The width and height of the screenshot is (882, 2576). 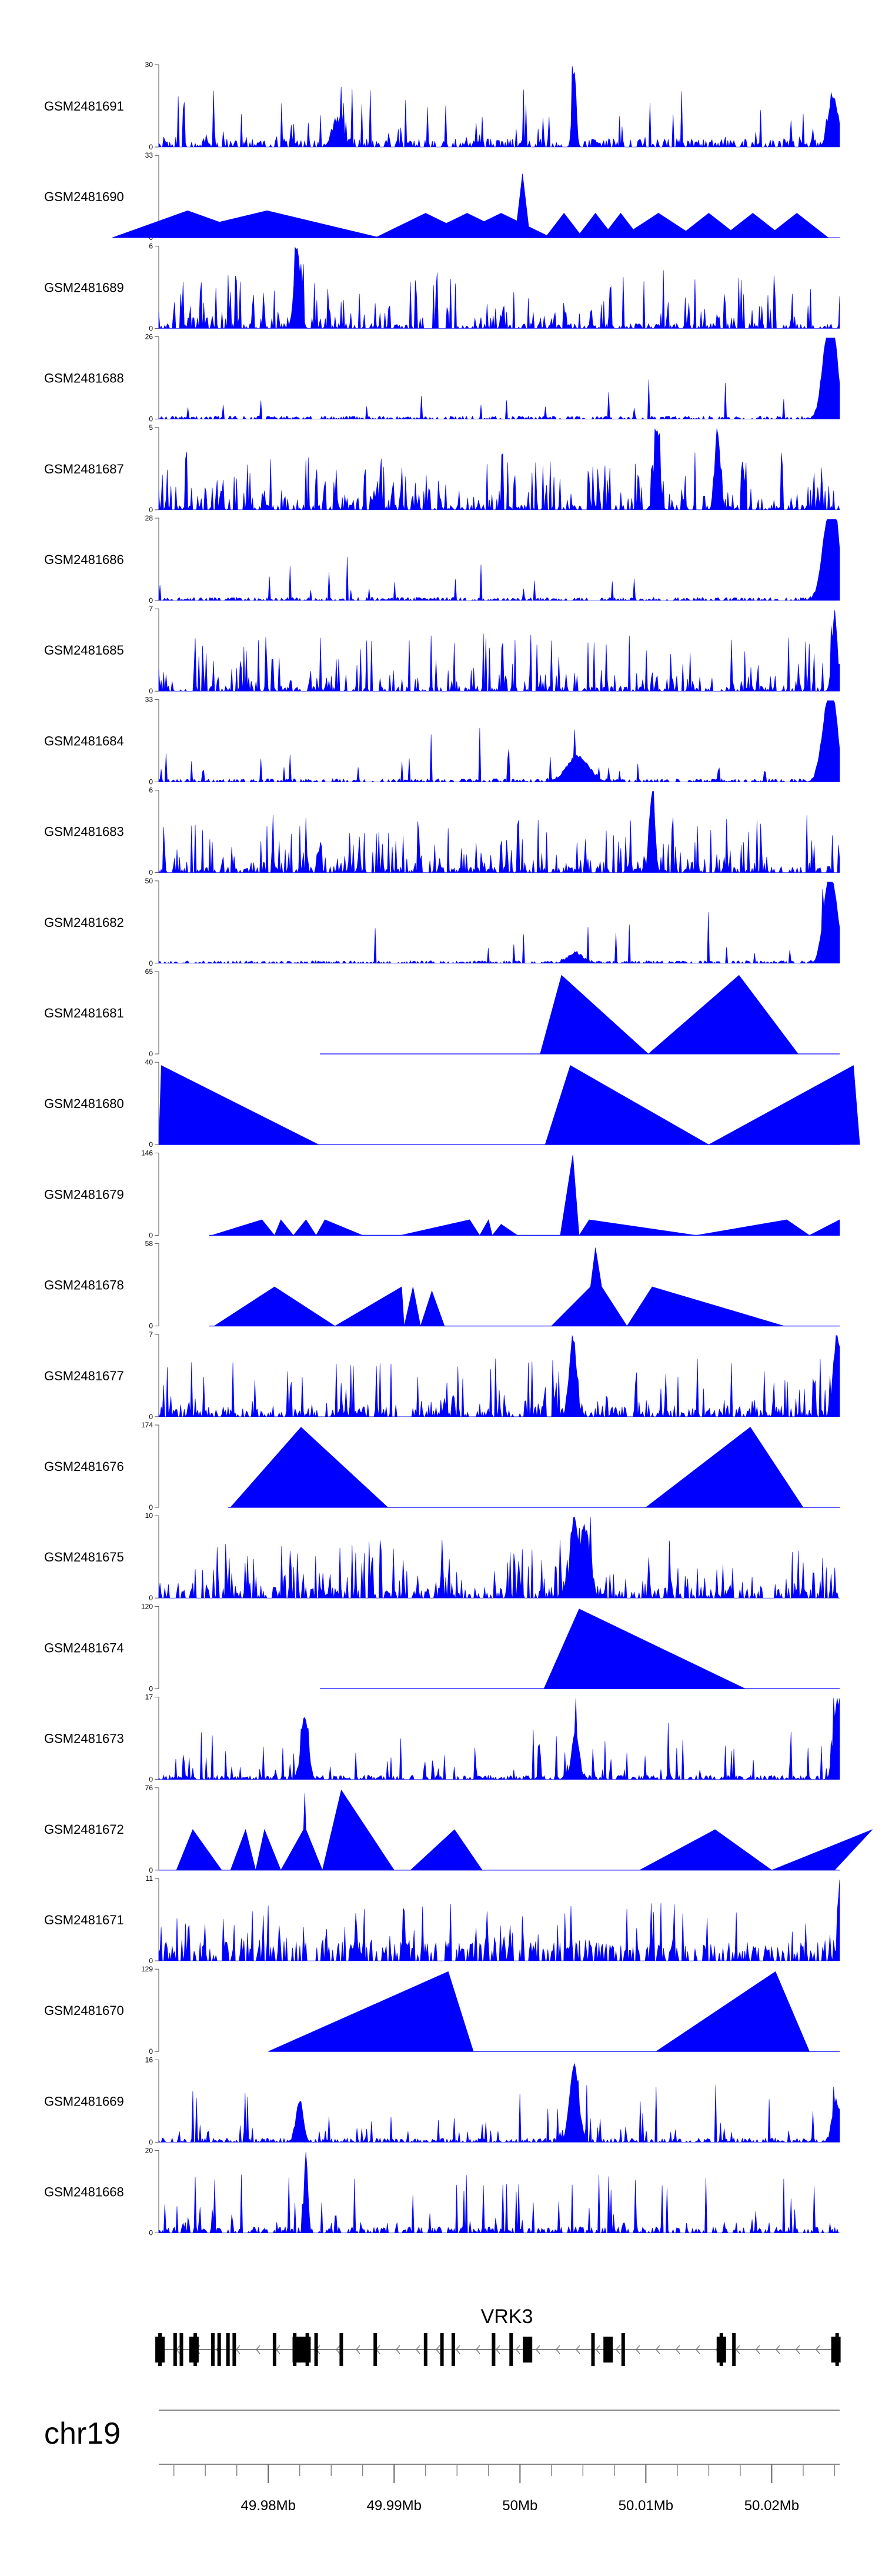 I want to click on axis-tick-label: 49.98Mb, so click(x=268, y=2506).